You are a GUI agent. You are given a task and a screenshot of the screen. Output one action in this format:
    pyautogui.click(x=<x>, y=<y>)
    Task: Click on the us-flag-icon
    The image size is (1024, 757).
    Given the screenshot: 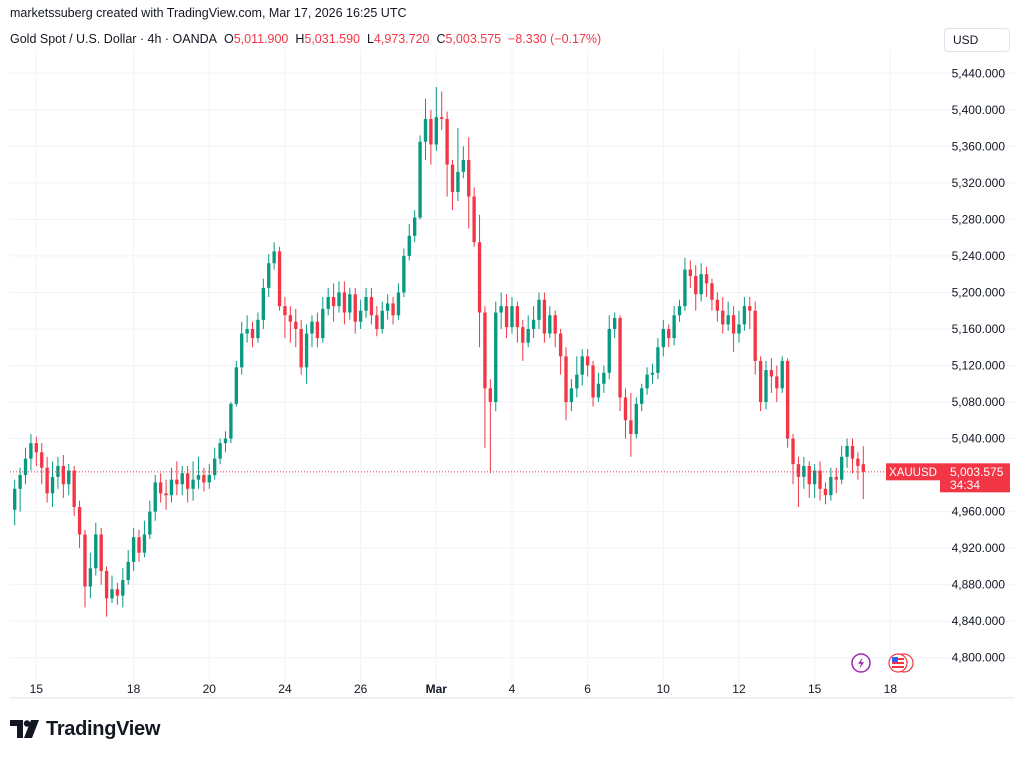 What is the action you would take?
    pyautogui.click(x=901, y=663)
    